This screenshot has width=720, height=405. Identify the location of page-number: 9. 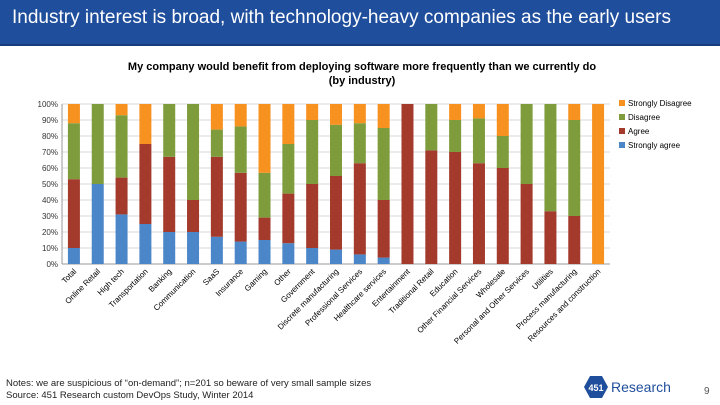
(707, 391).